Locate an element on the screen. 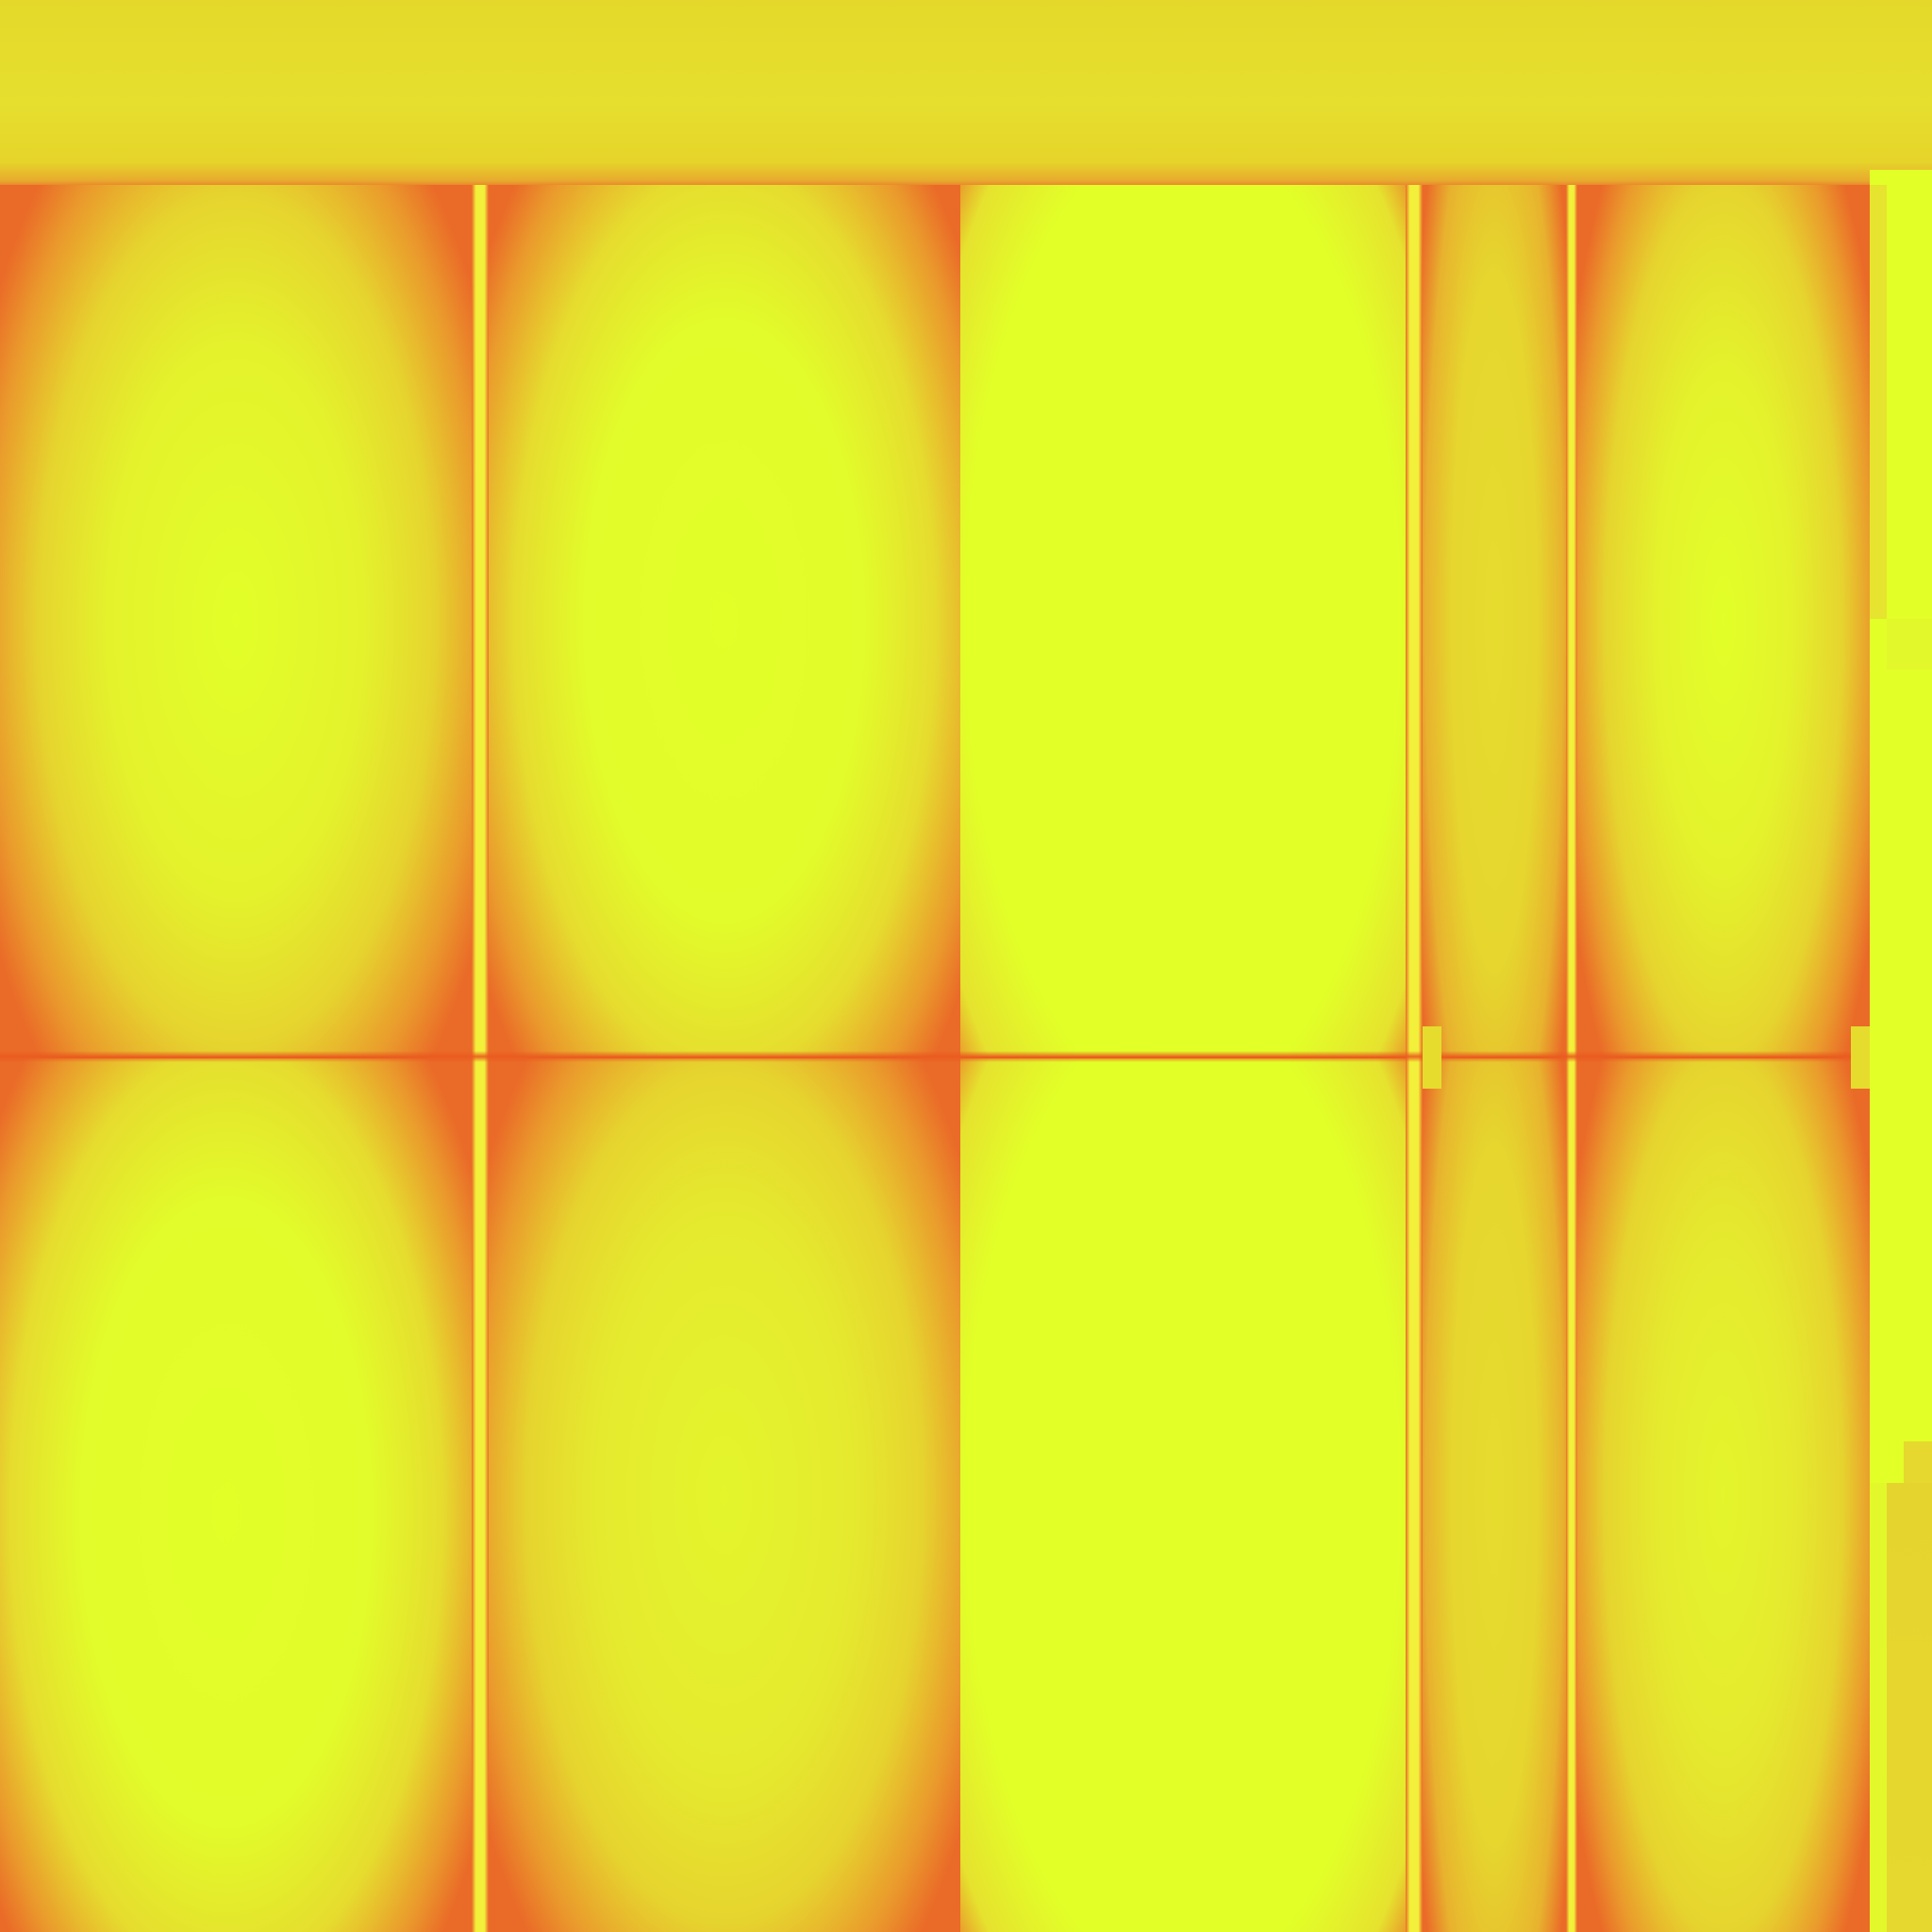 This screenshot has height=1932, width=1932. panel-5-upper is located at coordinates (1724, 621).